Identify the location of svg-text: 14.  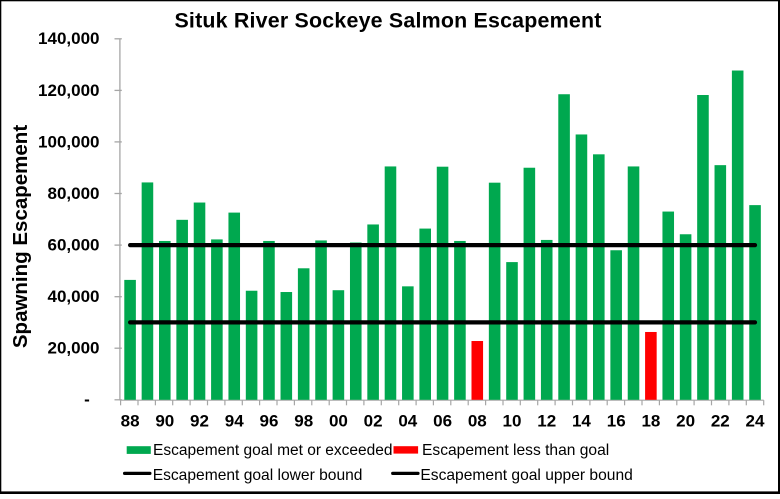
(581, 420).